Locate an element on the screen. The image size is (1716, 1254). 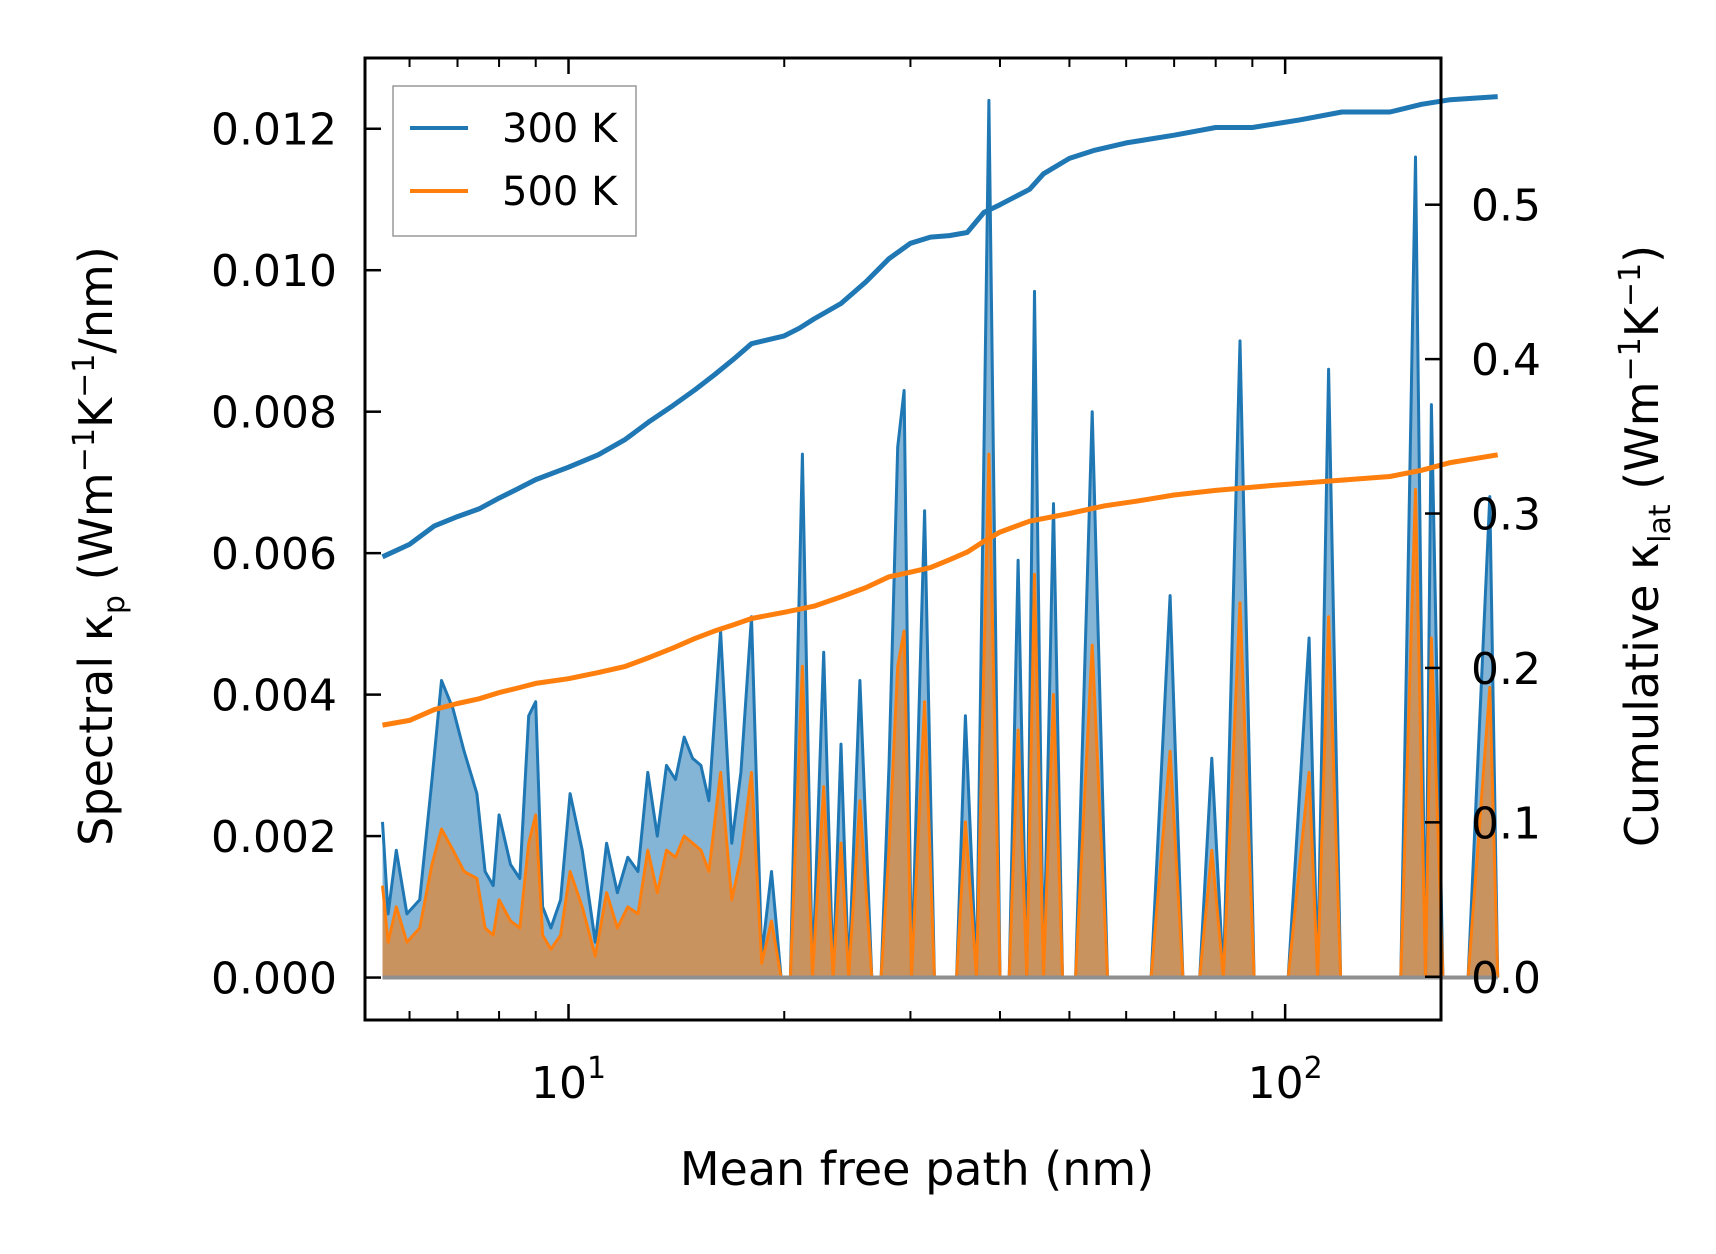
right-tick-label: 0.5 is located at coordinates (1506, 206).